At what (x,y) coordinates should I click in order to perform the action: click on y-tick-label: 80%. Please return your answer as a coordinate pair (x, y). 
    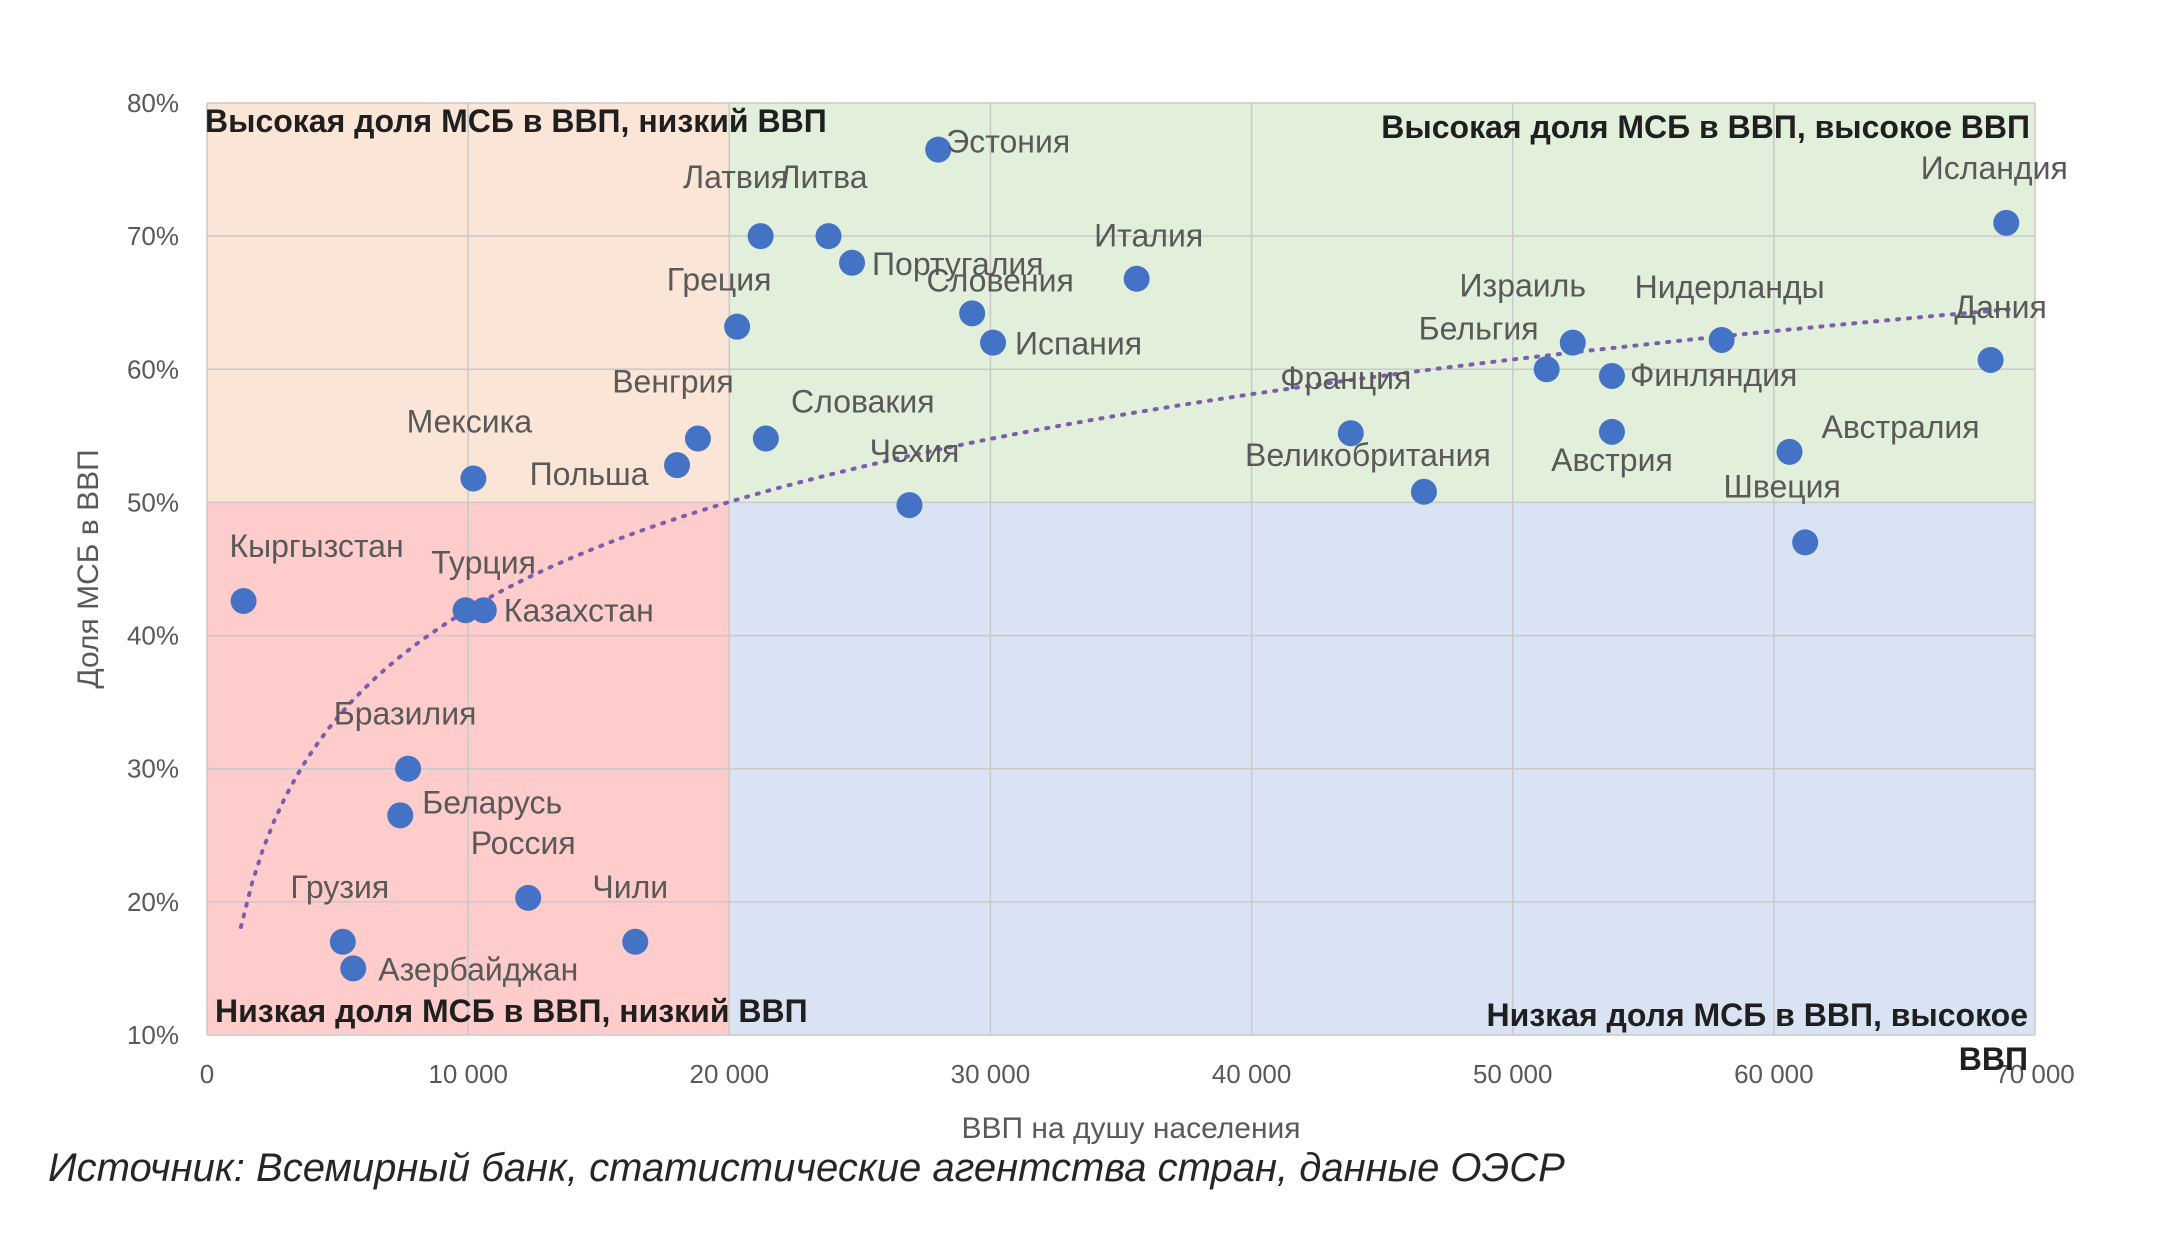
    Looking at the image, I should click on (153, 103).